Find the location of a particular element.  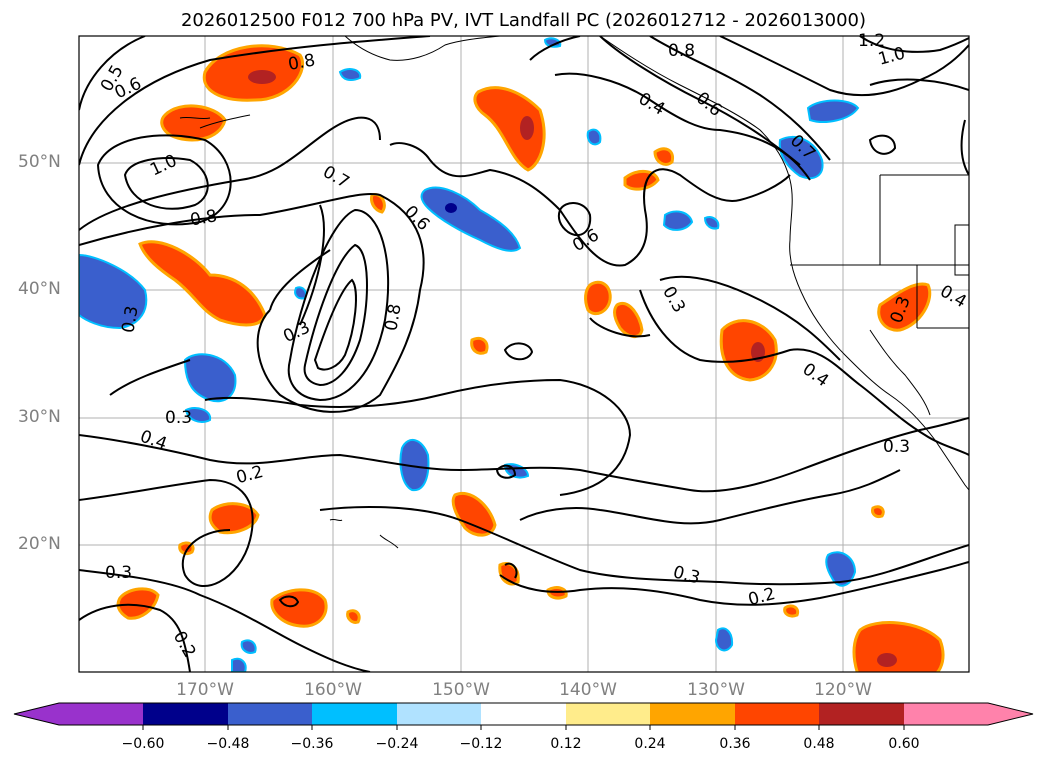

colorbar-tick-label: 0.12 is located at coordinates (566, 744).